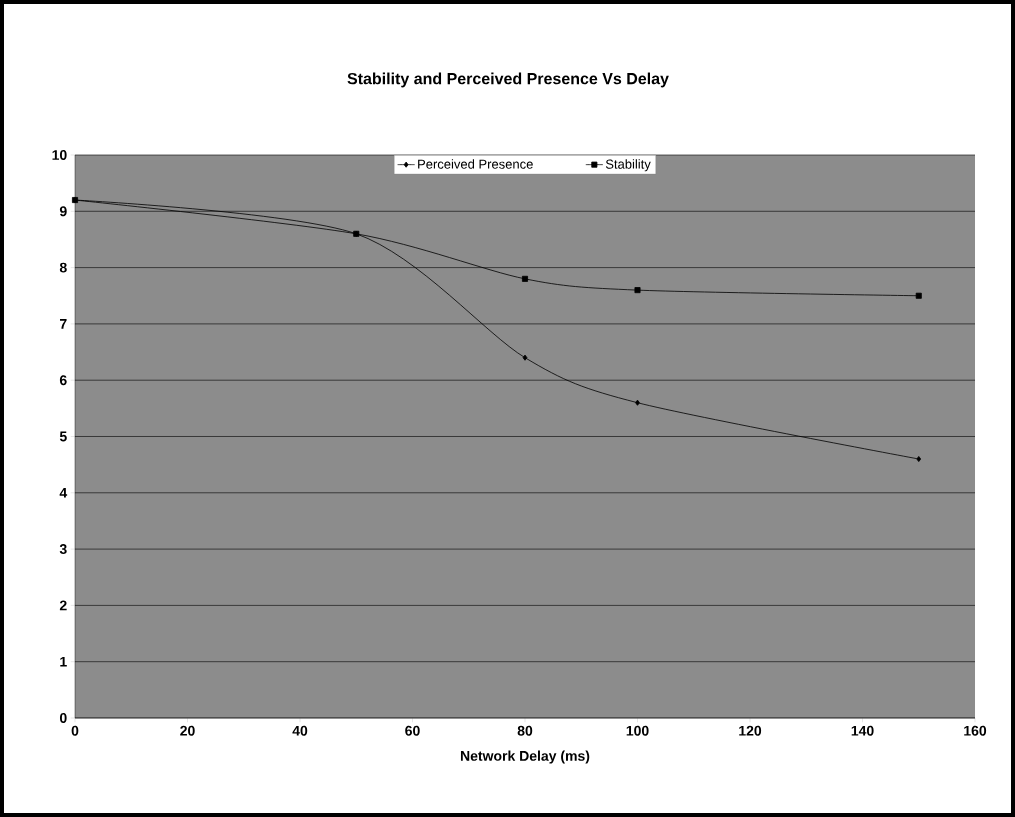 The image size is (1015, 817). What do you see at coordinates (63, 380) in the screenshot?
I see `y-tick-label: 6` at bounding box center [63, 380].